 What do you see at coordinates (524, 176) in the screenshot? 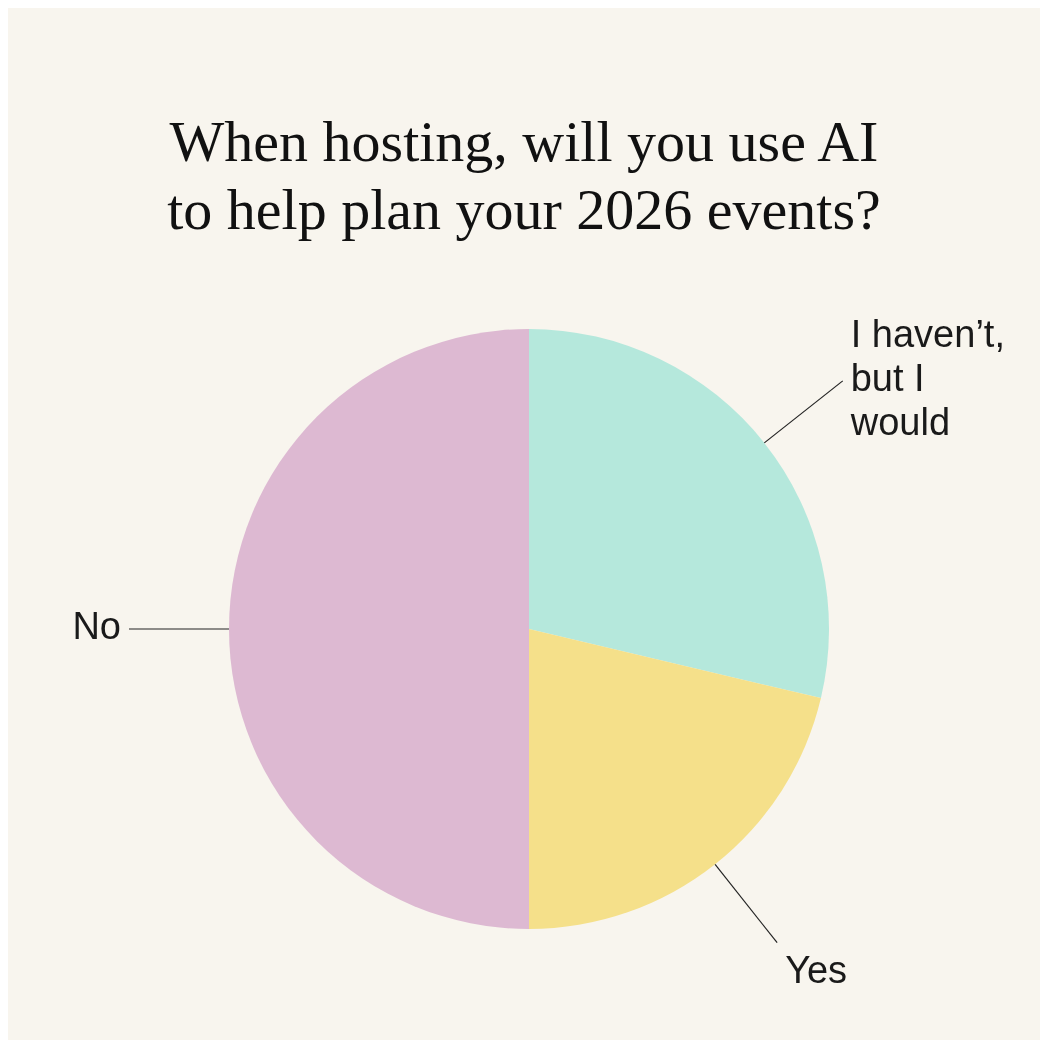
I see `chart-title: When hosting, will you use AI to help plan your 2026 events?` at bounding box center [524, 176].